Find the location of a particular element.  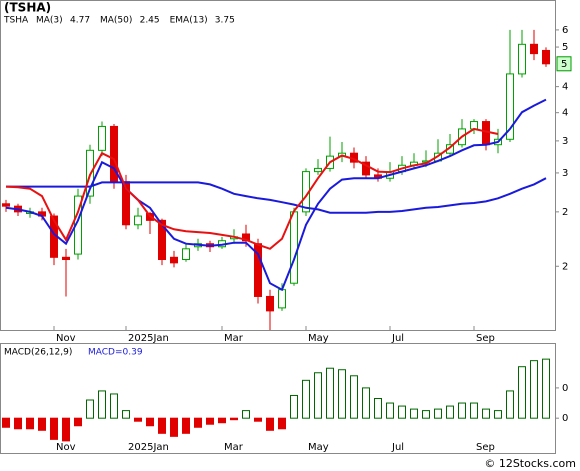

legend-name: MA(50) is located at coordinates (116, 21).